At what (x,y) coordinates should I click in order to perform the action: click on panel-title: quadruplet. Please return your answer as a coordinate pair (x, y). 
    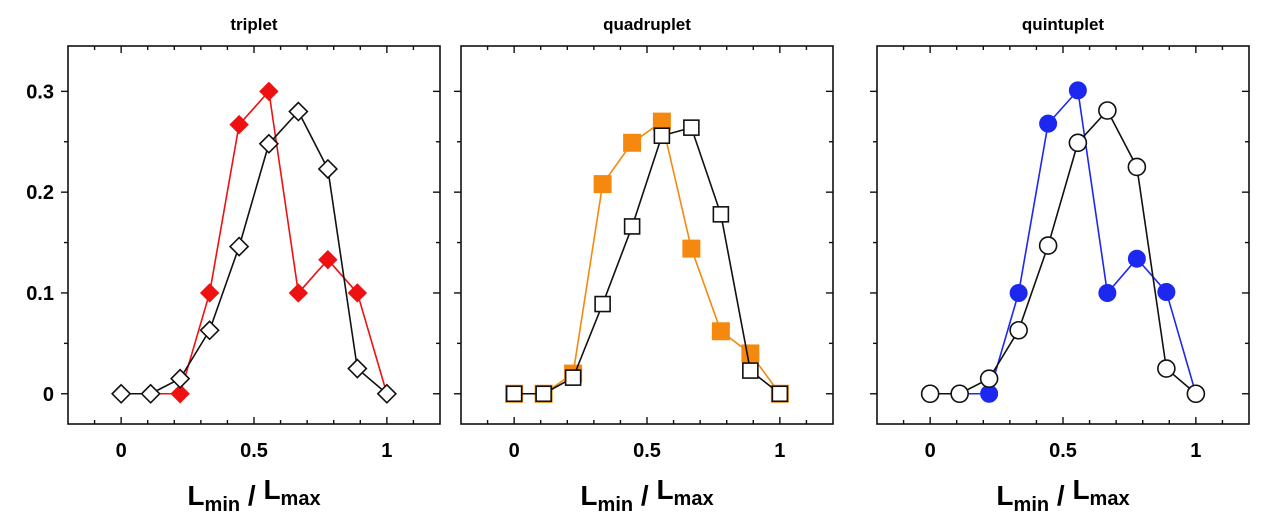
    Looking at the image, I should click on (647, 24).